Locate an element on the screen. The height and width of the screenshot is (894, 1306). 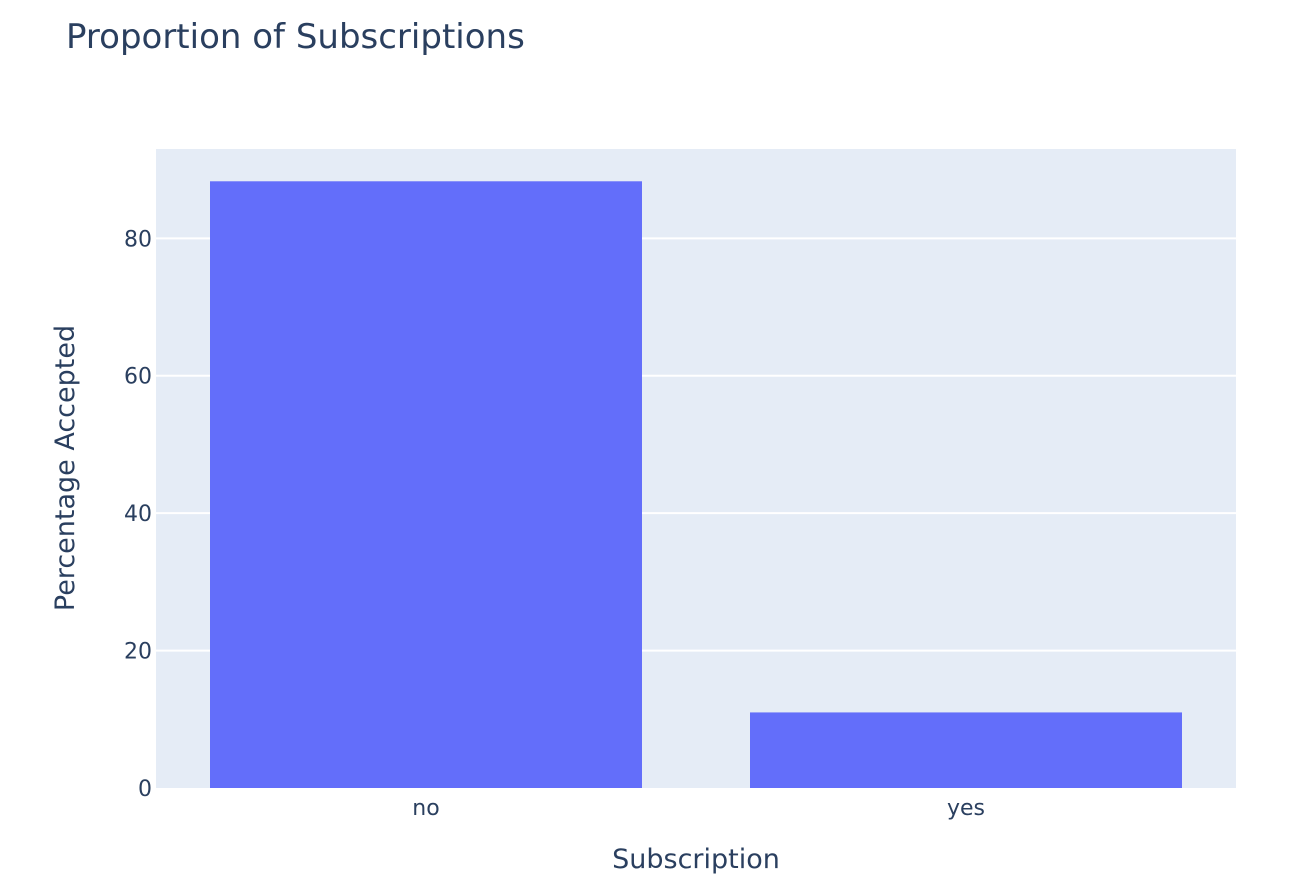
x-axis-title: Subscription is located at coordinates (696, 859).